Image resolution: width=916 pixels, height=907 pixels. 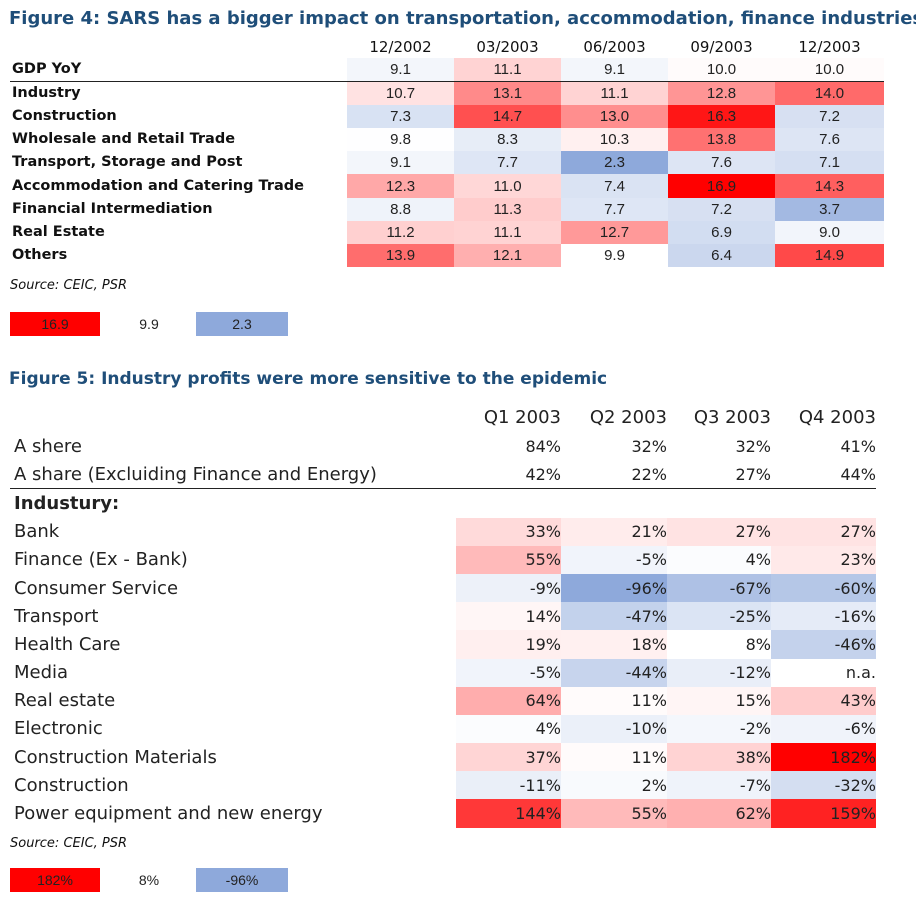 What do you see at coordinates (443, 446) in the screenshot?
I see `figure-5-row: A shere 84% 32% 32% 41%` at bounding box center [443, 446].